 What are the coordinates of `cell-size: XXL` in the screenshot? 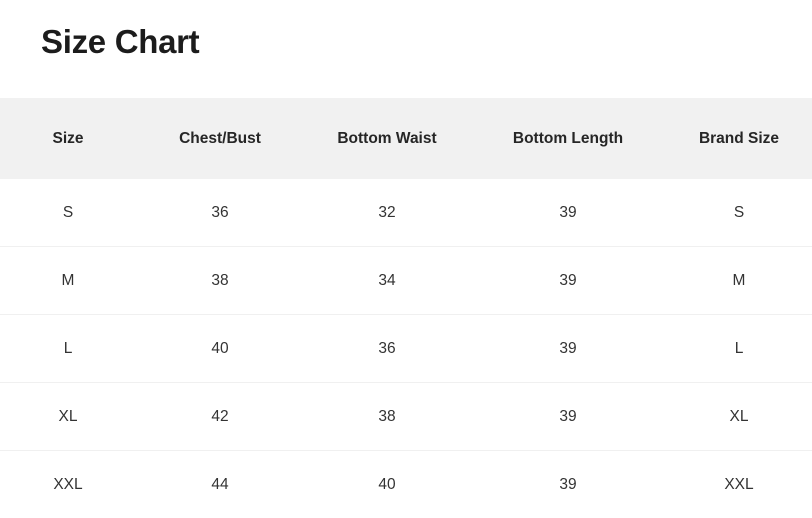 It's located at (68, 484).